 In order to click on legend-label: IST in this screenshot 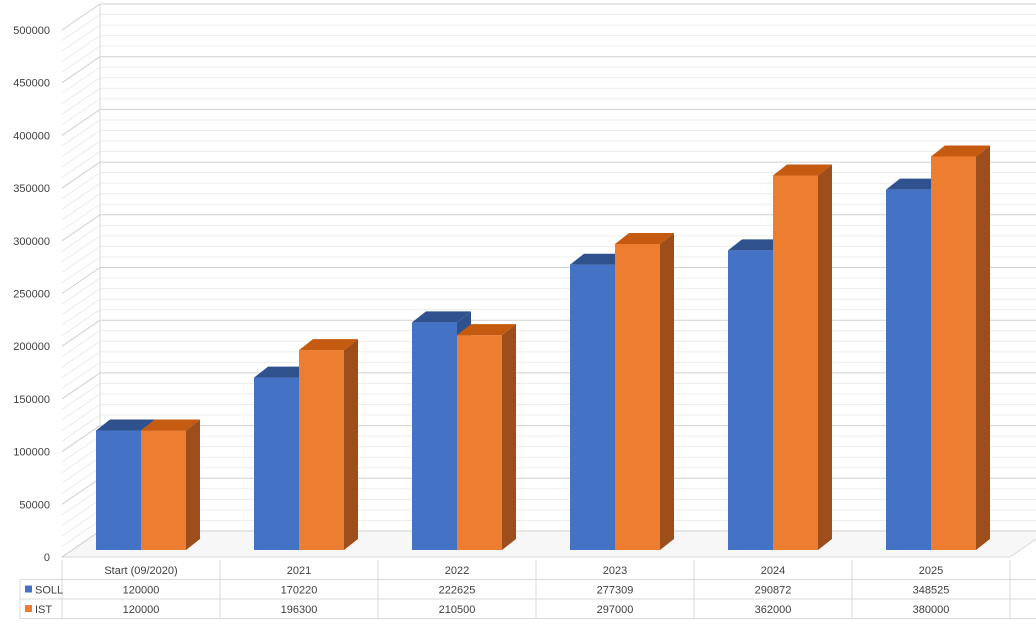, I will do `click(43, 610)`.